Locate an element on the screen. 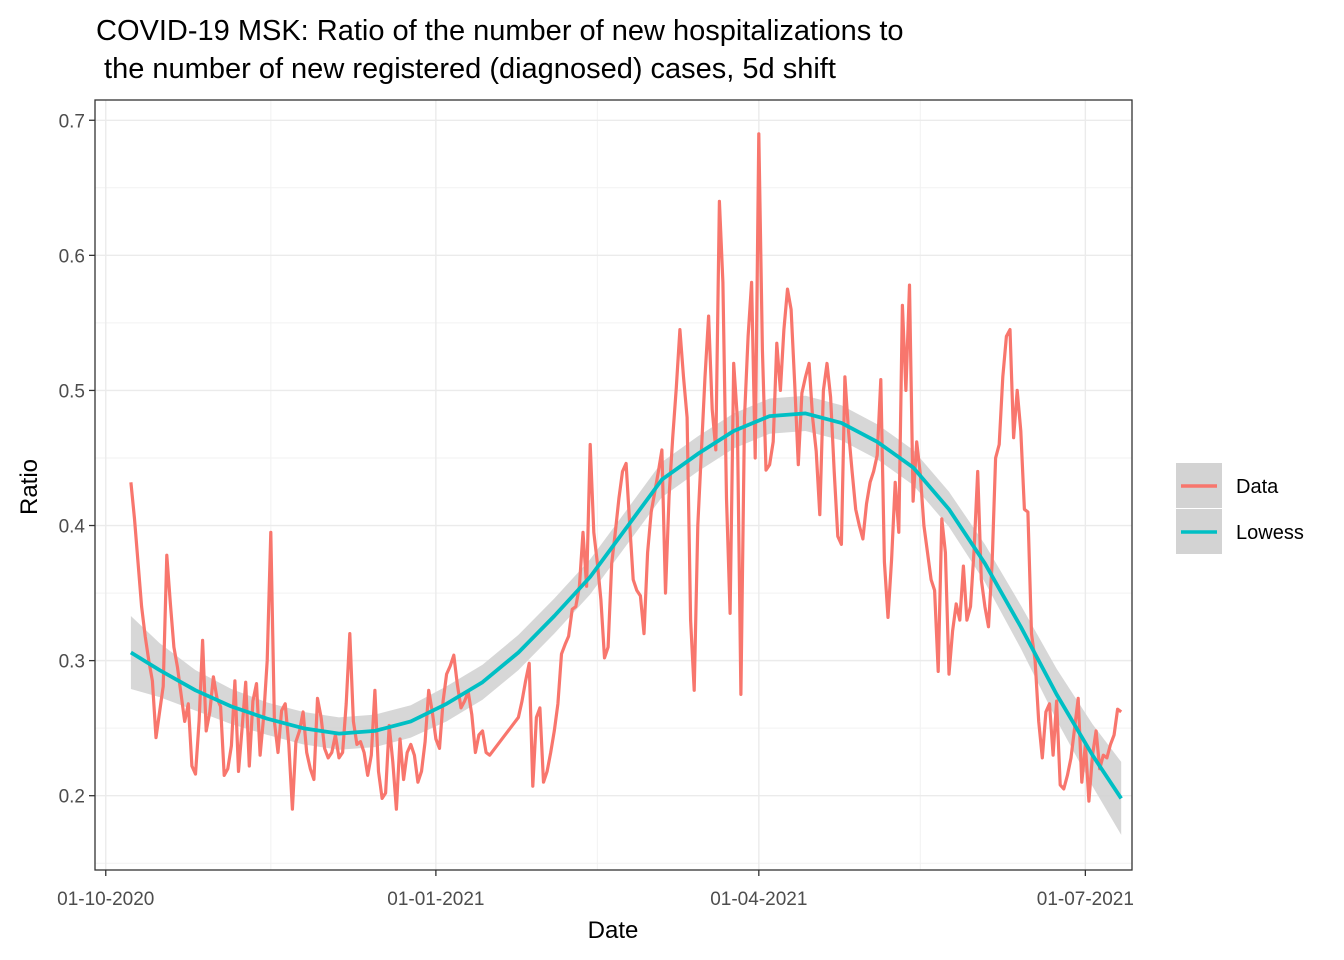 The height and width of the screenshot is (960, 1344). x-axis-ticks: 01-10-2020 01-01-2021 01-04-2021 01-07-2021 is located at coordinates (595, 890).